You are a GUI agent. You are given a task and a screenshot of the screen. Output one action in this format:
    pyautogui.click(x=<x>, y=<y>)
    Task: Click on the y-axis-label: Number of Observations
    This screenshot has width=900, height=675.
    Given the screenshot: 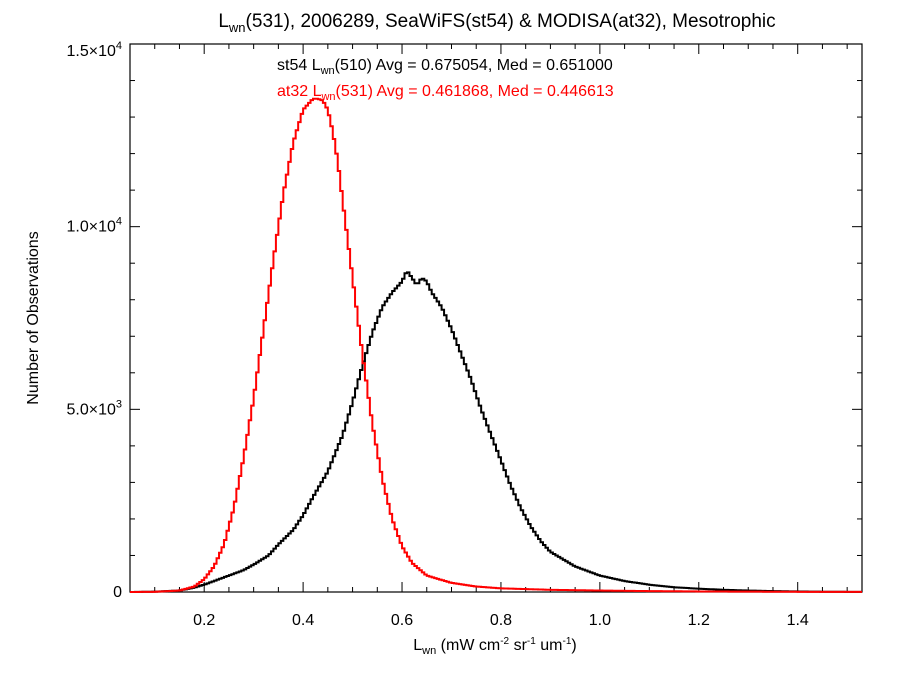 What is the action you would take?
    pyautogui.click(x=33, y=317)
    